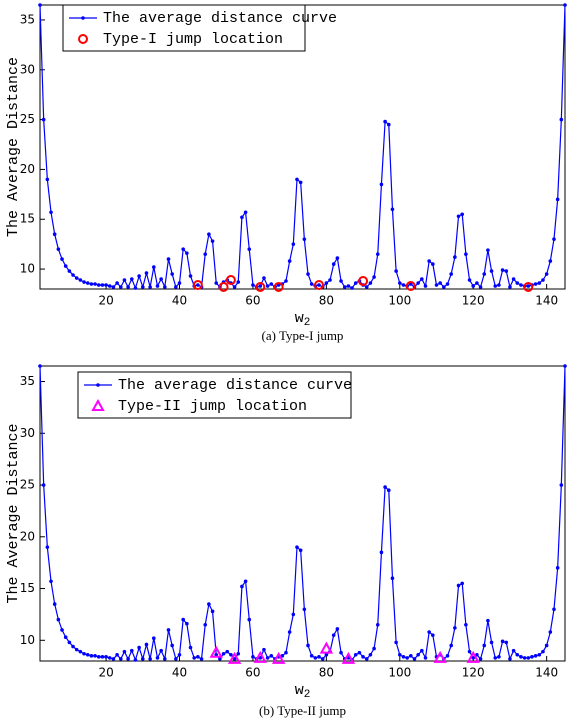 The image size is (567, 722). I want to click on y-tick-label: 30, so click(27, 433).